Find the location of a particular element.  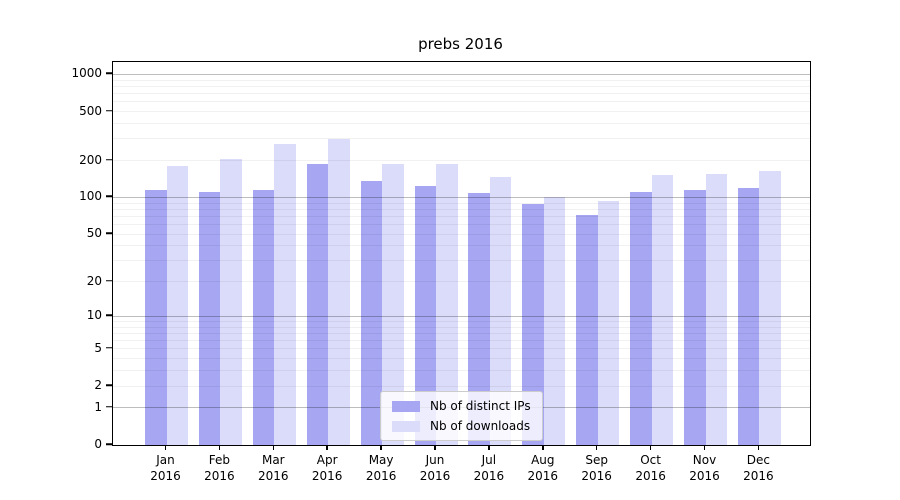

bar-downloads-oct is located at coordinates (662, 309).